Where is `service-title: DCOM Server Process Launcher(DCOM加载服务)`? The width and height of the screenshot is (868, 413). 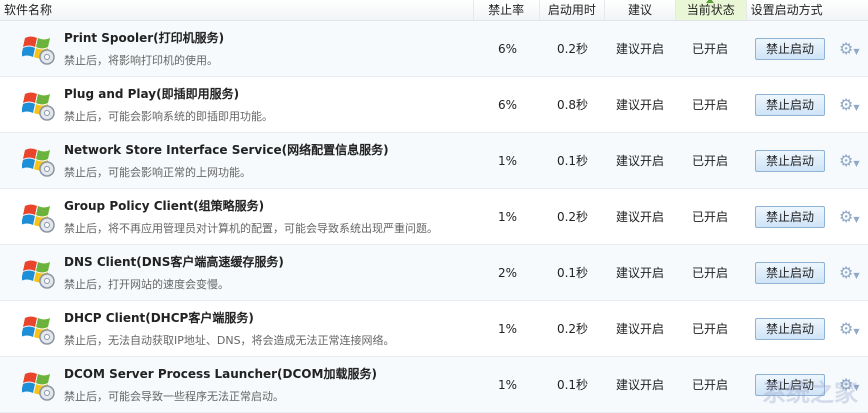
service-title: DCOM Server Process Launcher(DCOM加载服务) is located at coordinates (220, 374).